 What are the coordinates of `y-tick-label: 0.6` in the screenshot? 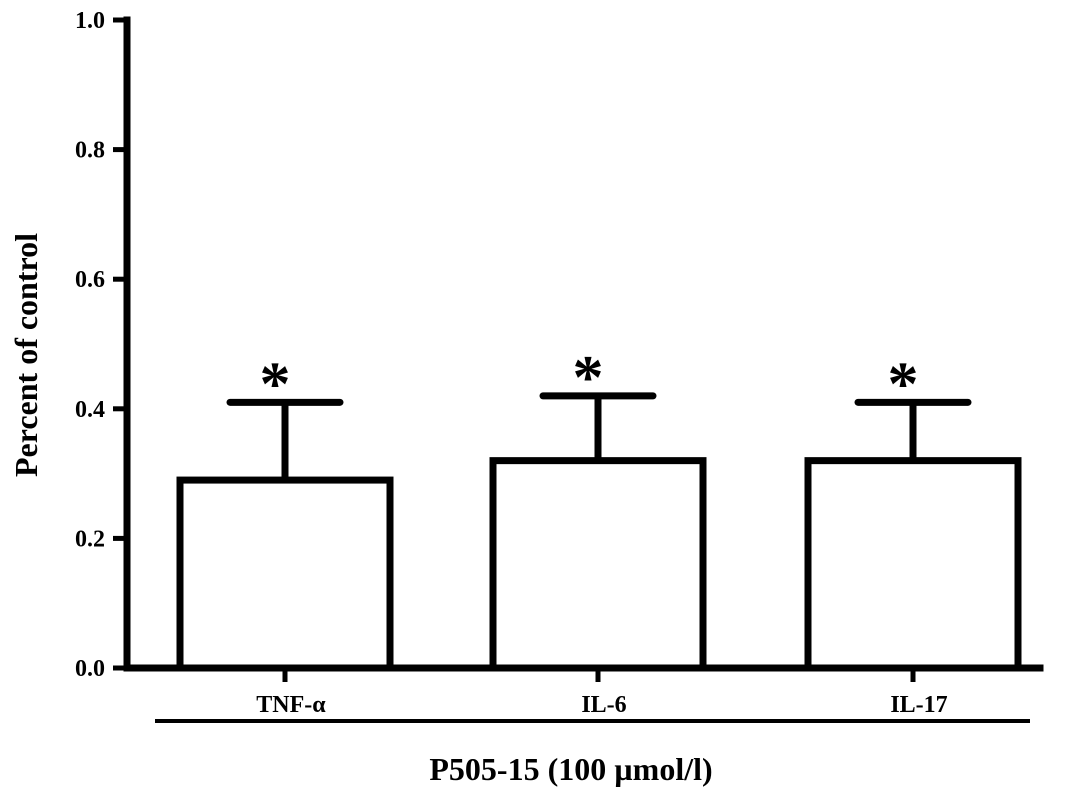 It's located at (90, 280).